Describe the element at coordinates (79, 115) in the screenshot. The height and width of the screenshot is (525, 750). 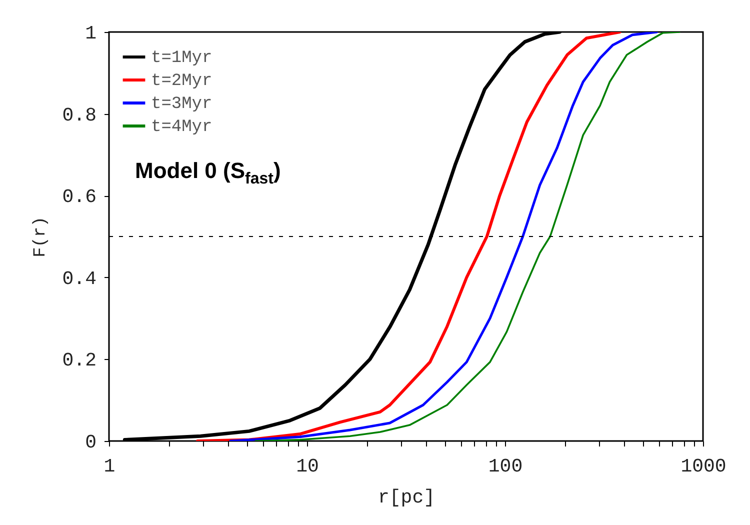
I see `y-tick-label: 0.8` at that location.